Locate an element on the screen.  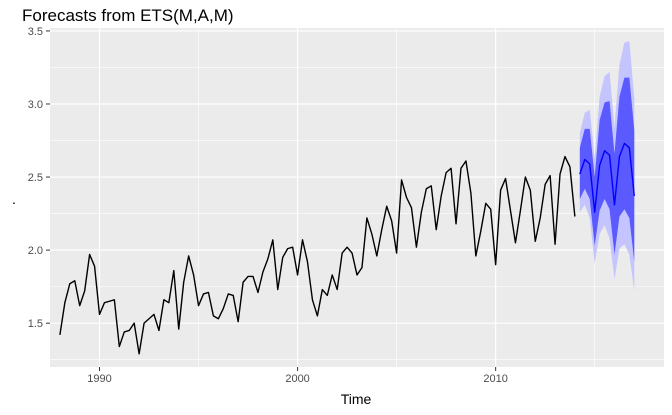
y-tick-label: 3.5 is located at coordinates (35, 32).